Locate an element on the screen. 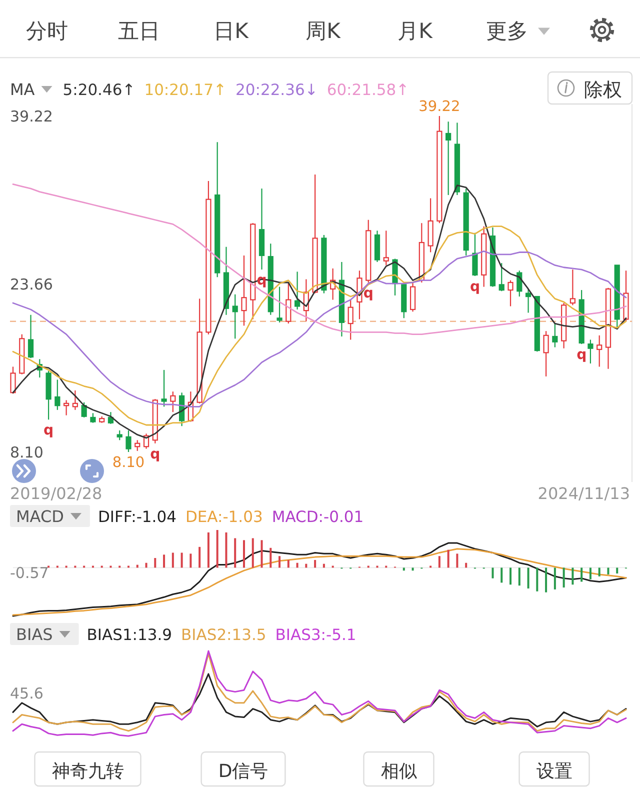 The width and height of the screenshot is (640, 789). annotation: 39.22 is located at coordinates (439, 107).